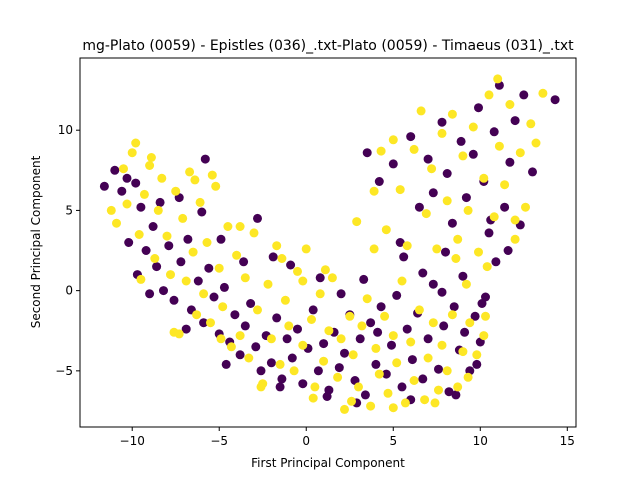 The width and height of the screenshot is (640, 484). I want to click on x-tick-label: 15, so click(567, 441).